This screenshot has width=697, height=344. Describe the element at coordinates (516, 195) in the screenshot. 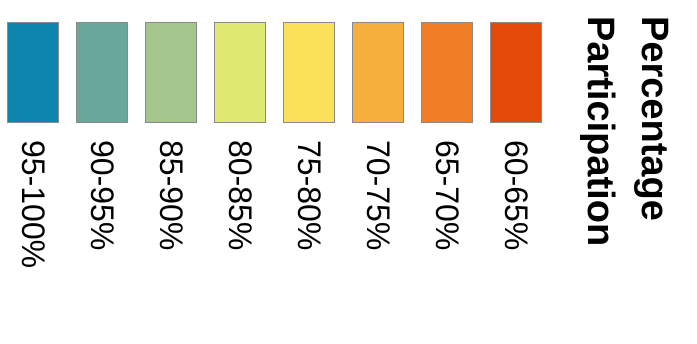

I see `legend-range-label: 60-65%` at that location.